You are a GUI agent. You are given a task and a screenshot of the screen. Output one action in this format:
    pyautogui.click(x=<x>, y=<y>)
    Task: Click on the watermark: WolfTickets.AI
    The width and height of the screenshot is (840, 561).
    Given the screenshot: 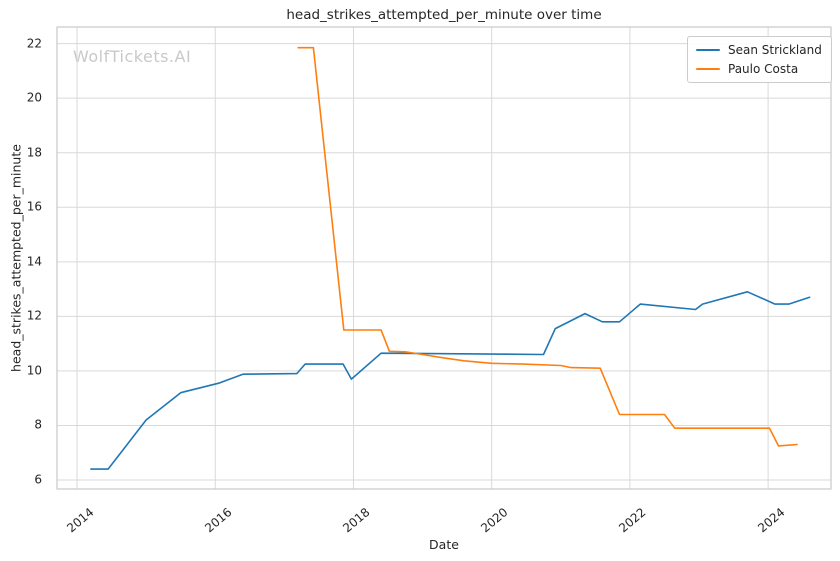 What is the action you would take?
    pyautogui.click(x=132, y=56)
    